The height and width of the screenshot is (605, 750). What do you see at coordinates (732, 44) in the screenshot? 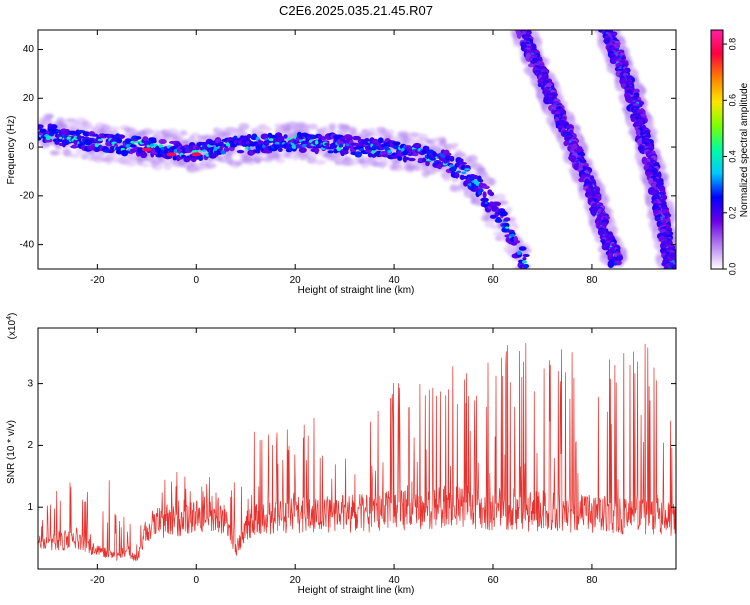
I see `colorbar-tick-label: 0.8` at bounding box center [732, 44].